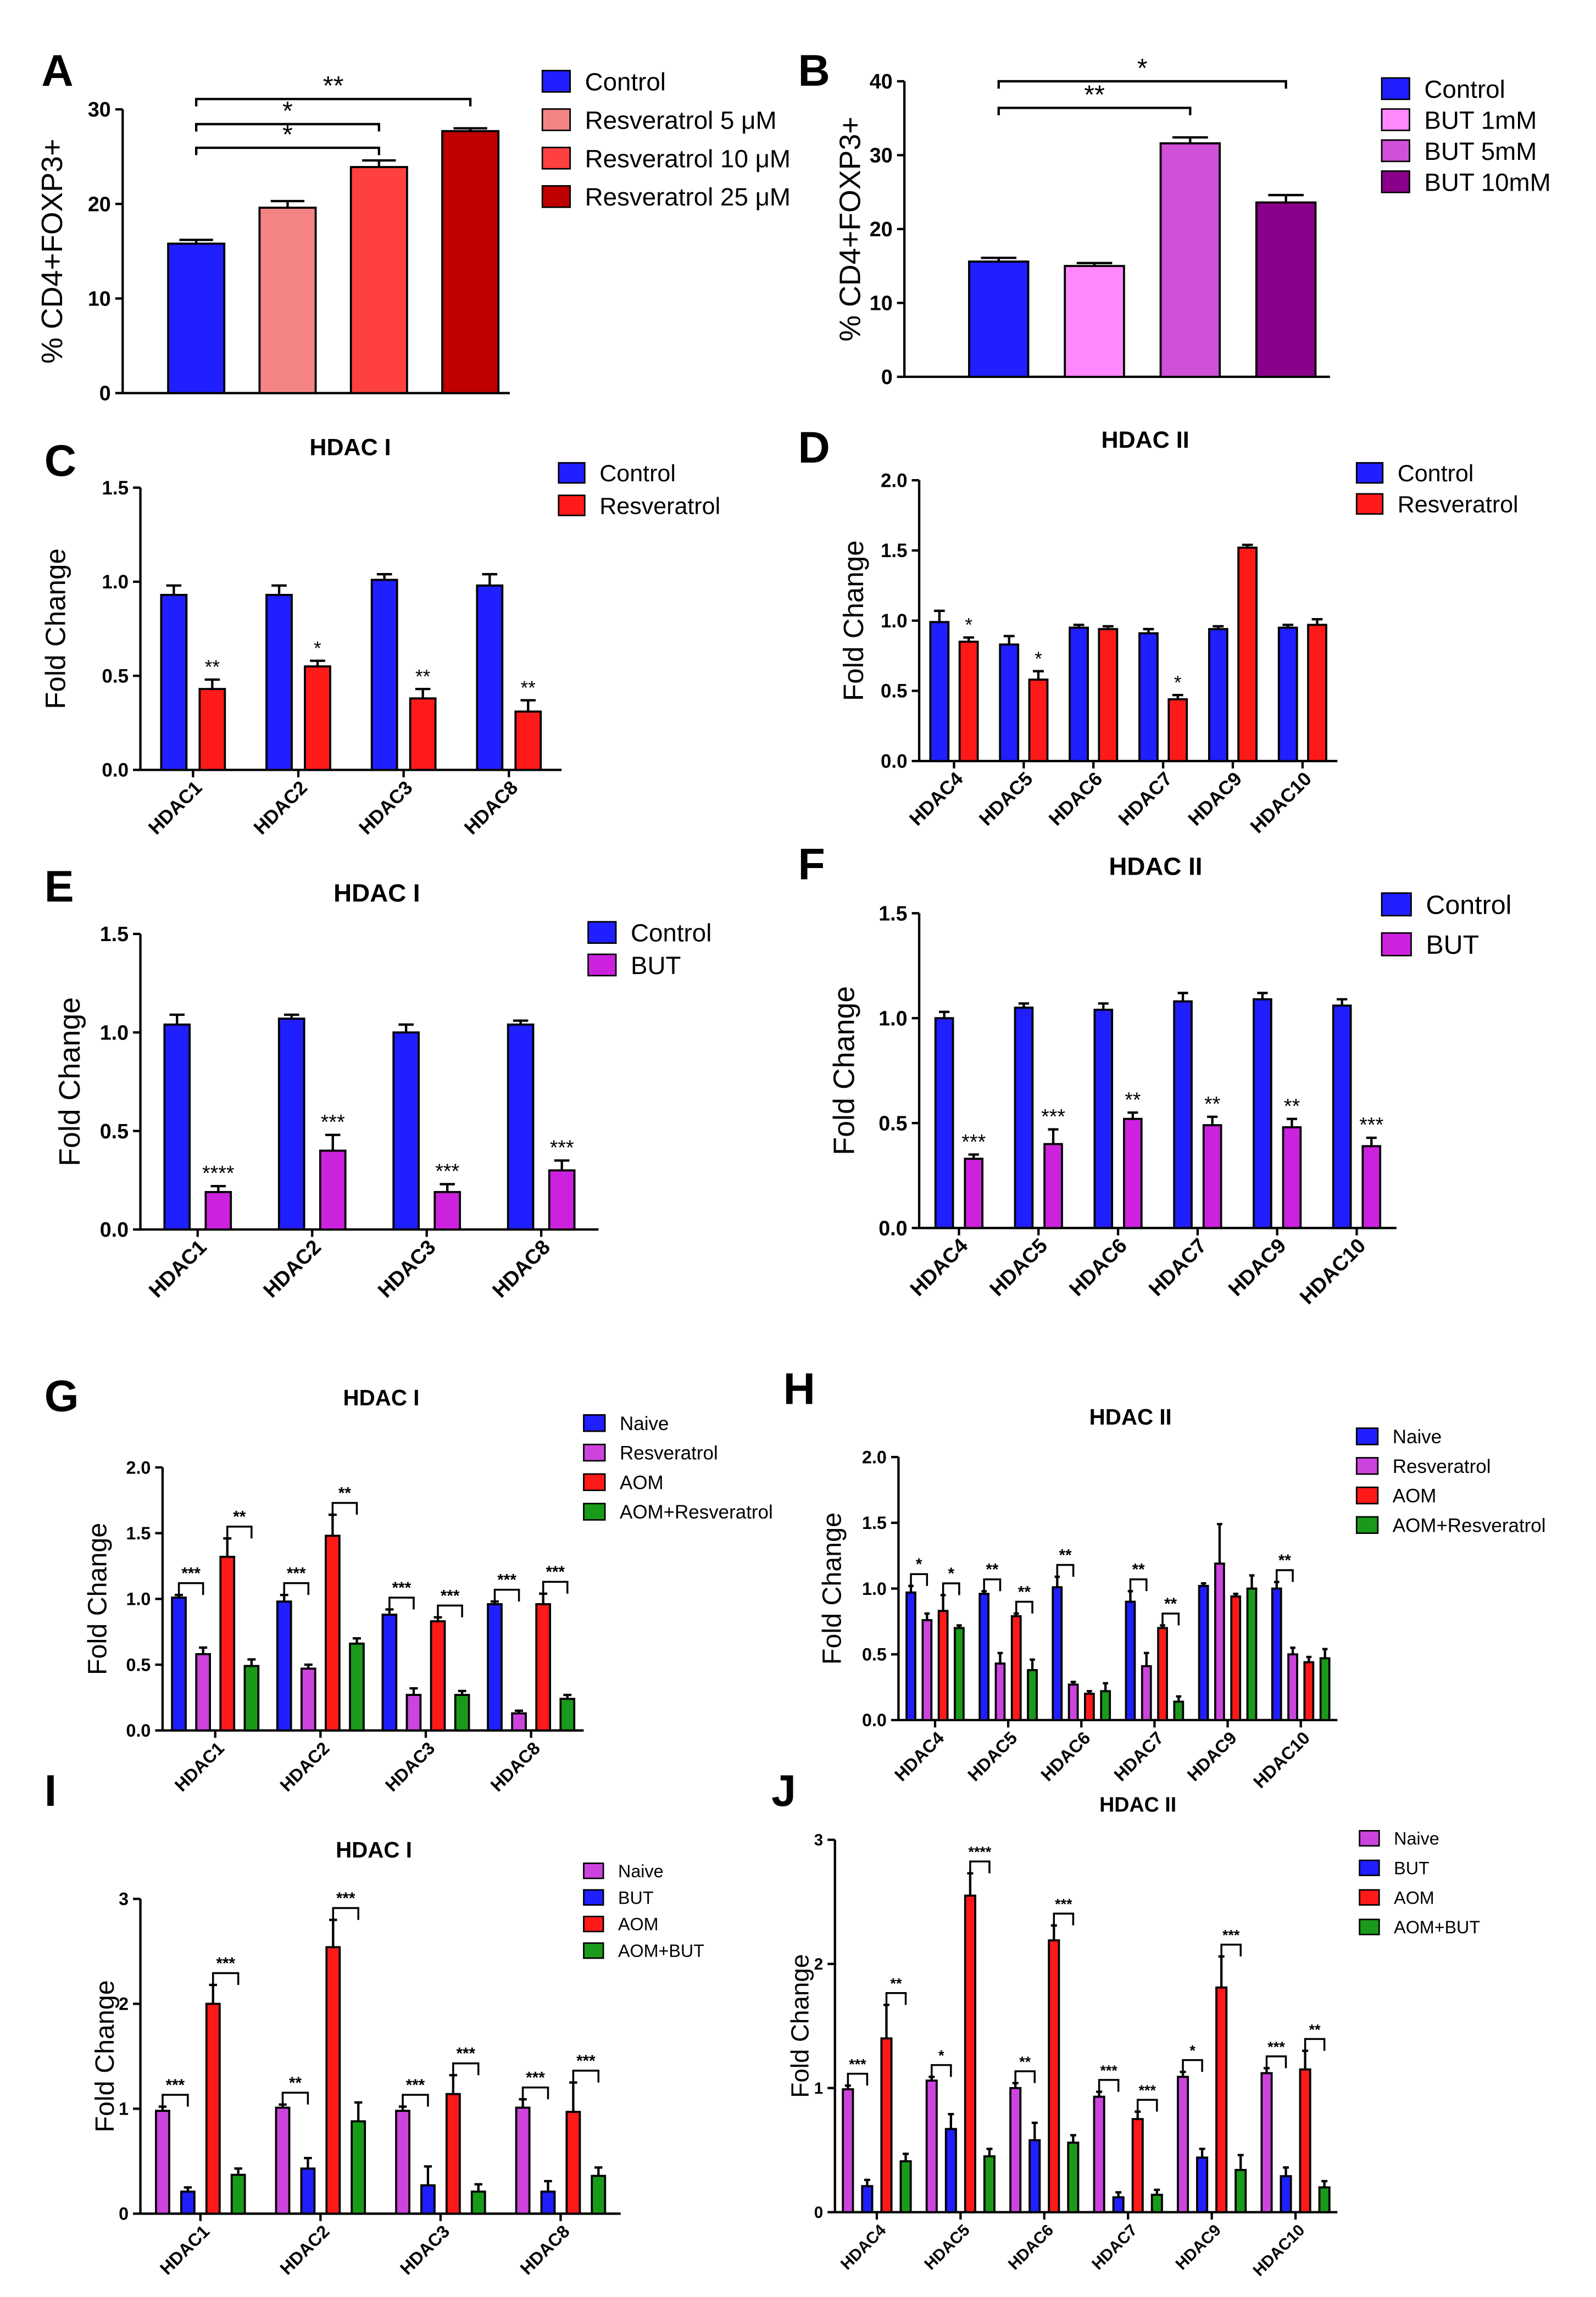  I want to click on x-tick-label: HDAC9, so click(1215, 799).